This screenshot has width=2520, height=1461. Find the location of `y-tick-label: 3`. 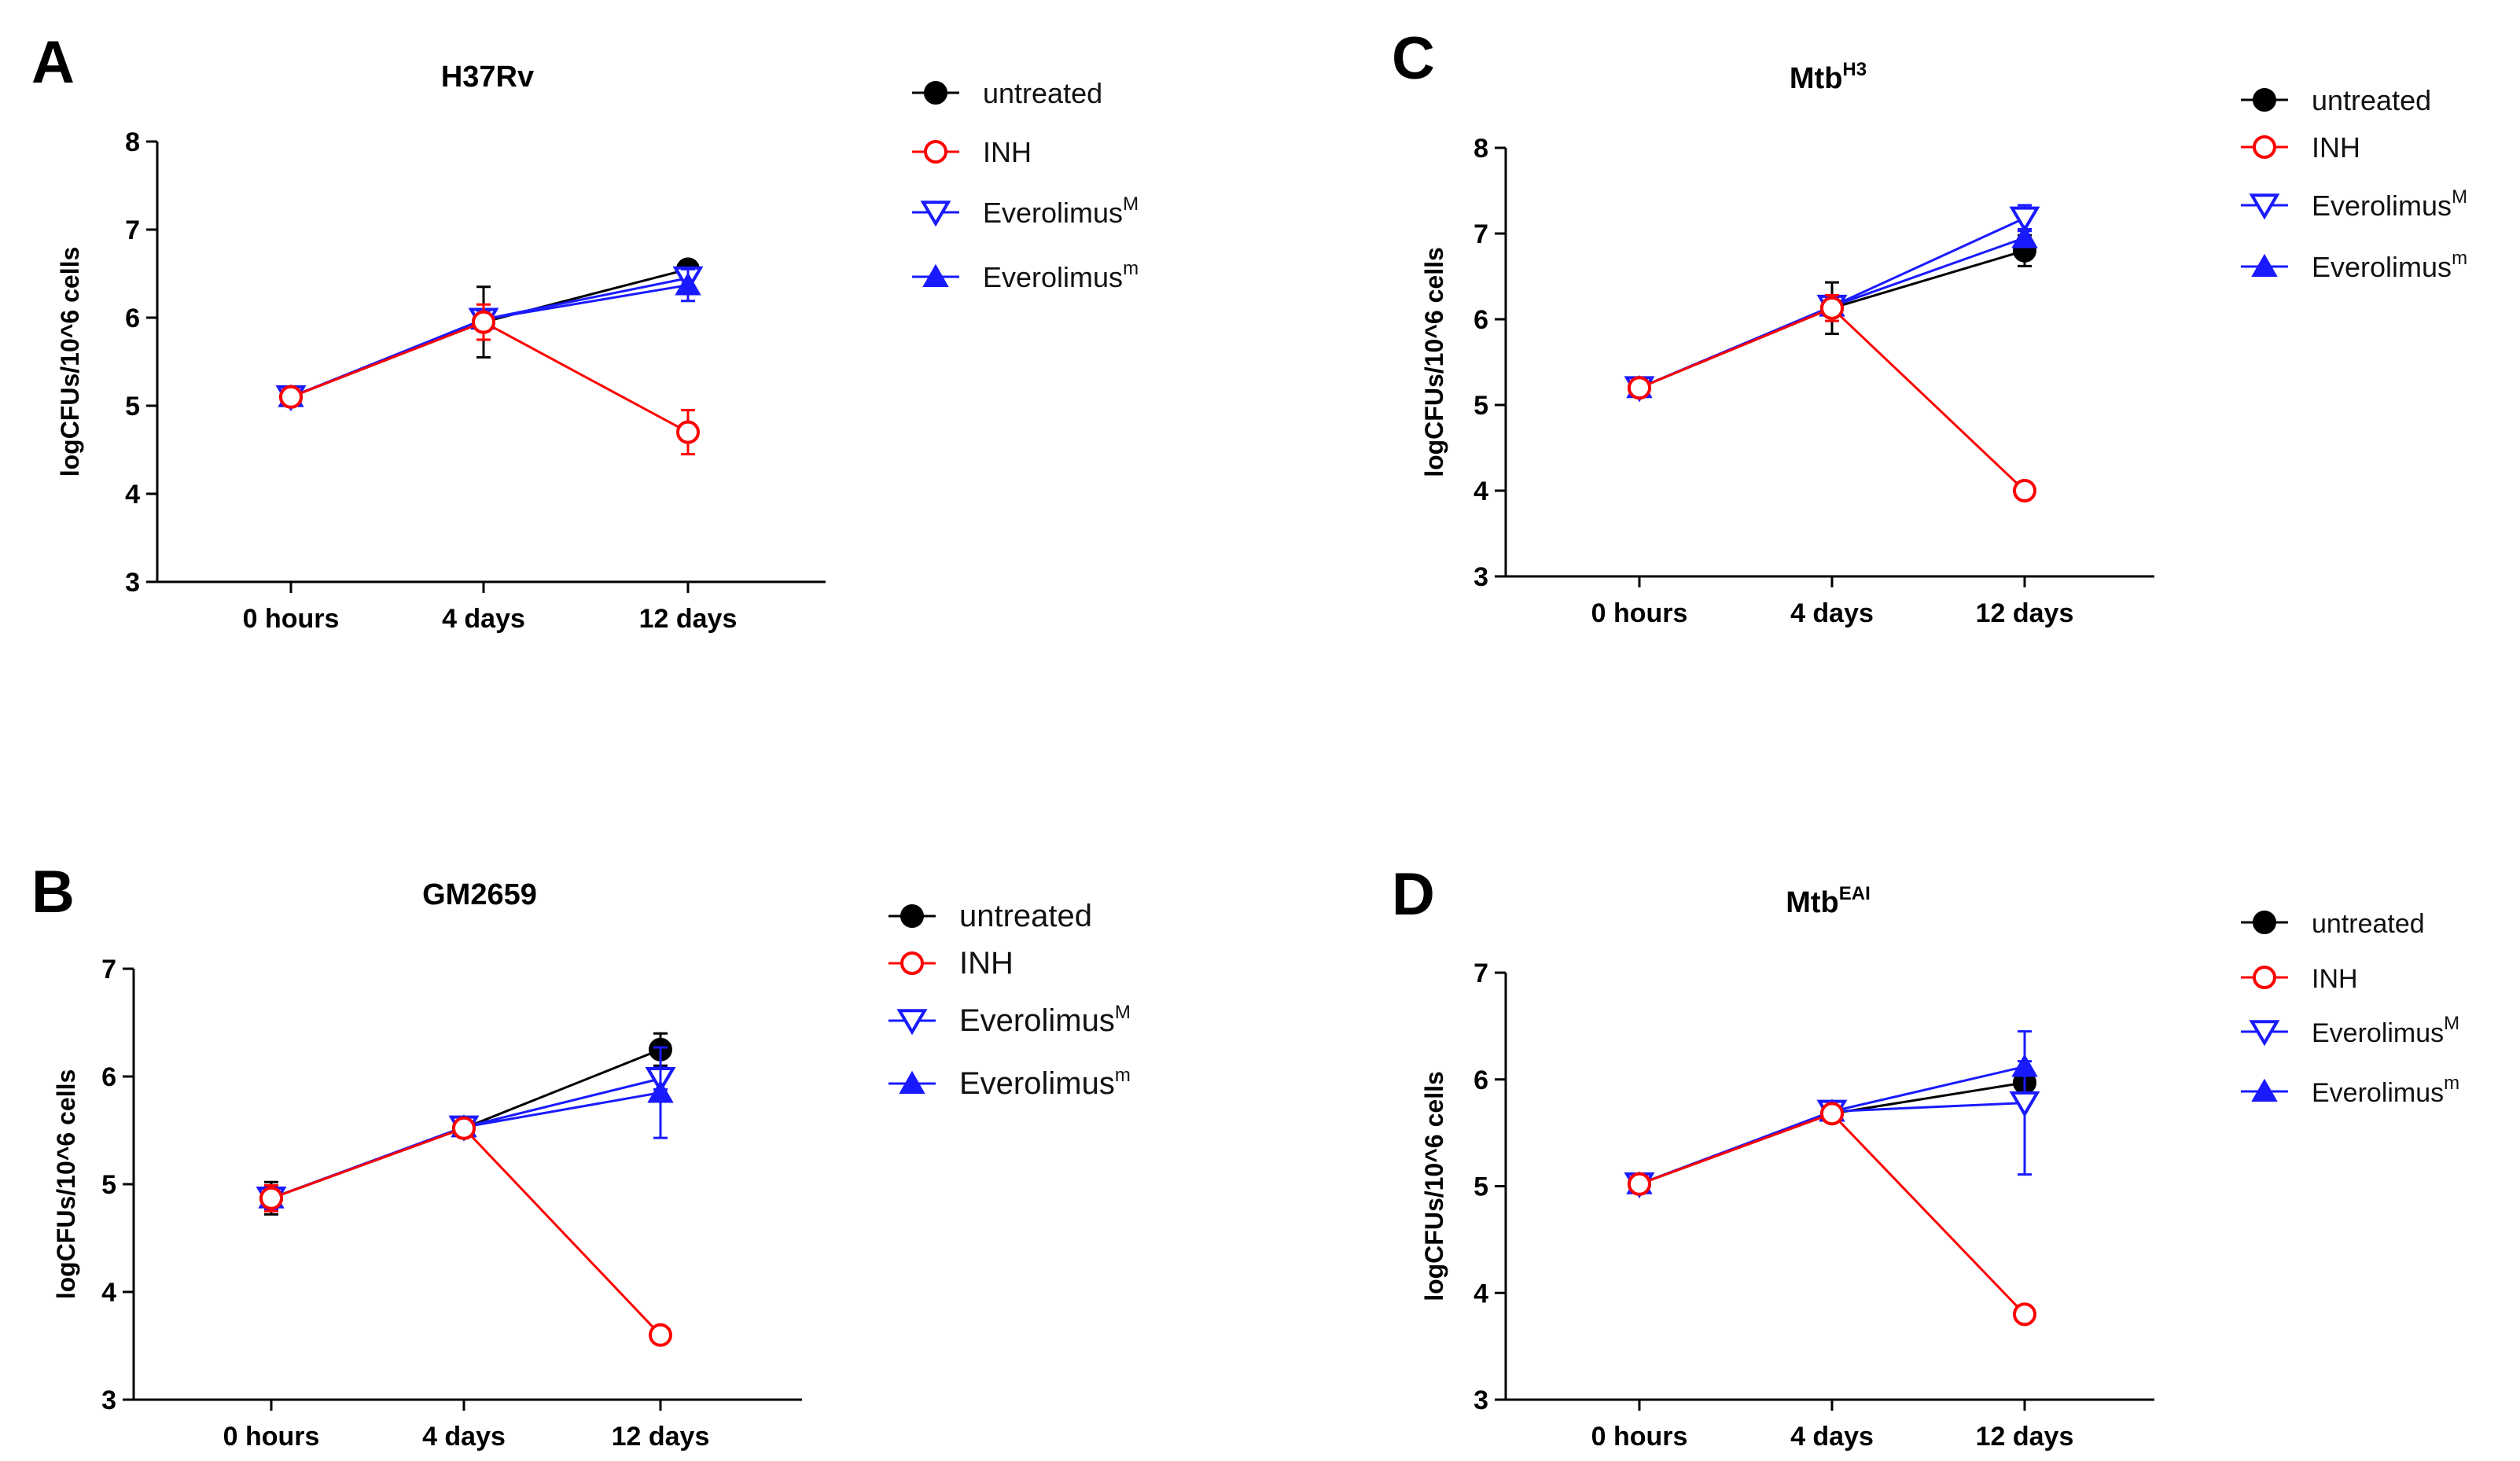

y-tick-label: 3 is located at coordinates (132, 583).